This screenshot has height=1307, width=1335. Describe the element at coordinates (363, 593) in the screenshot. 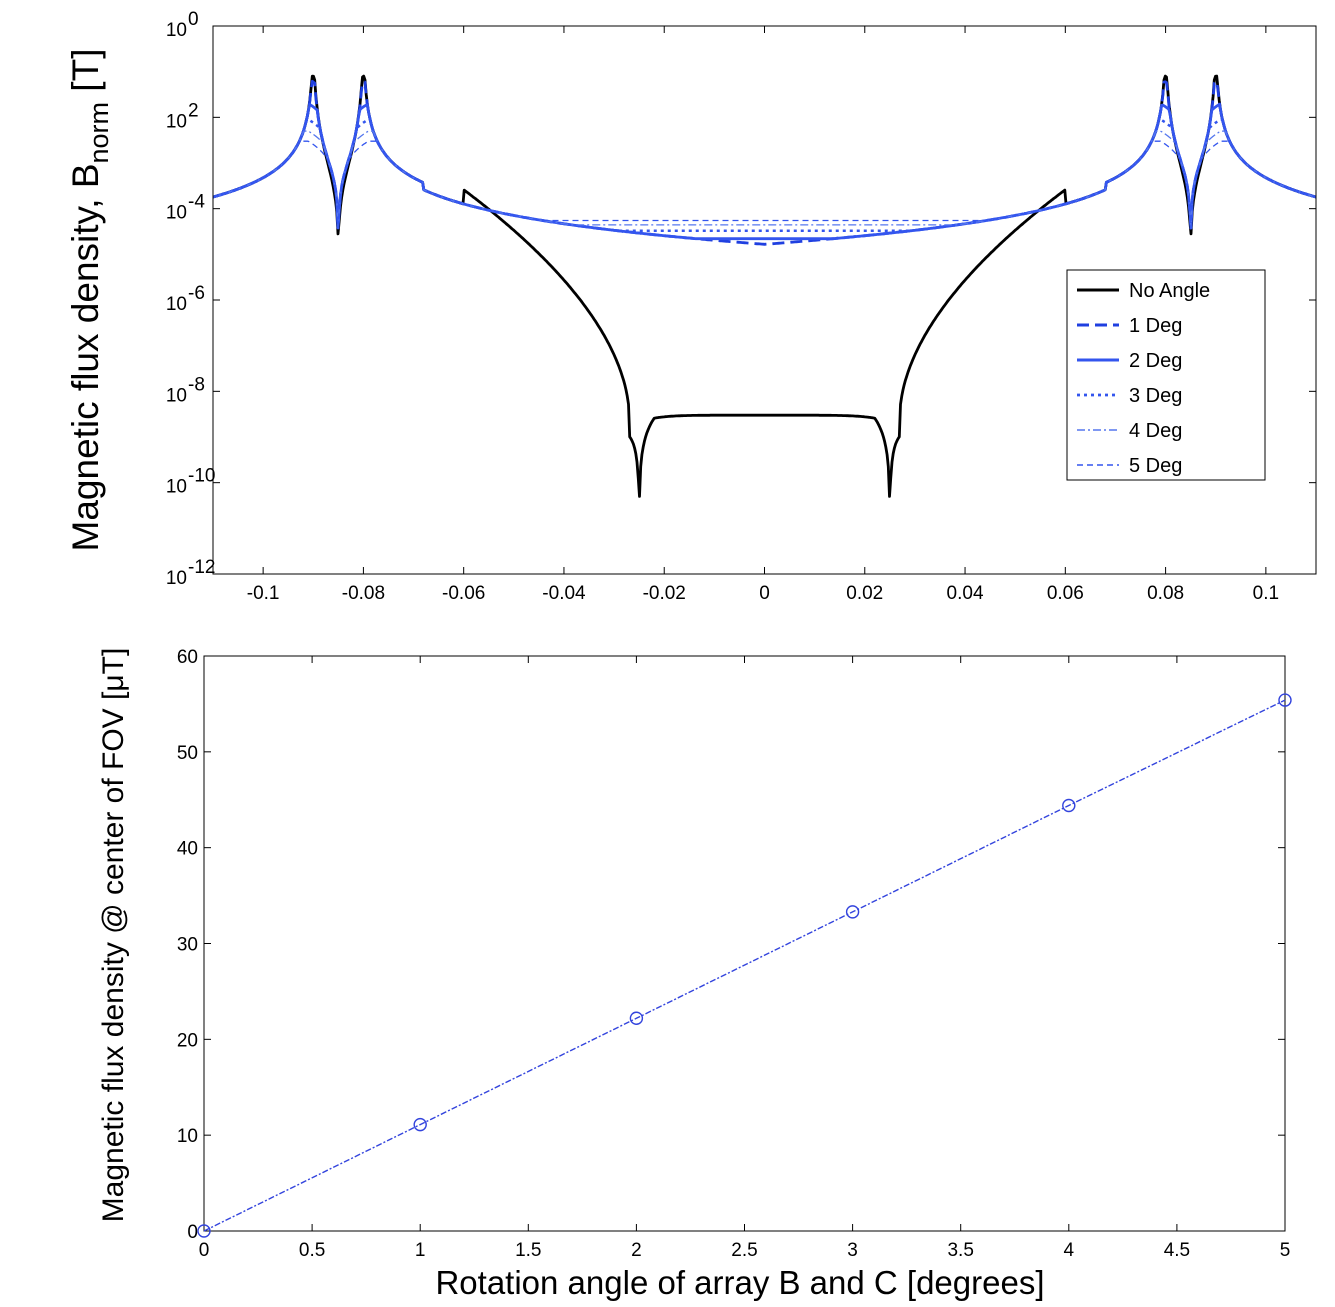

I see `top-x-tick-label: -0.08` at that location.